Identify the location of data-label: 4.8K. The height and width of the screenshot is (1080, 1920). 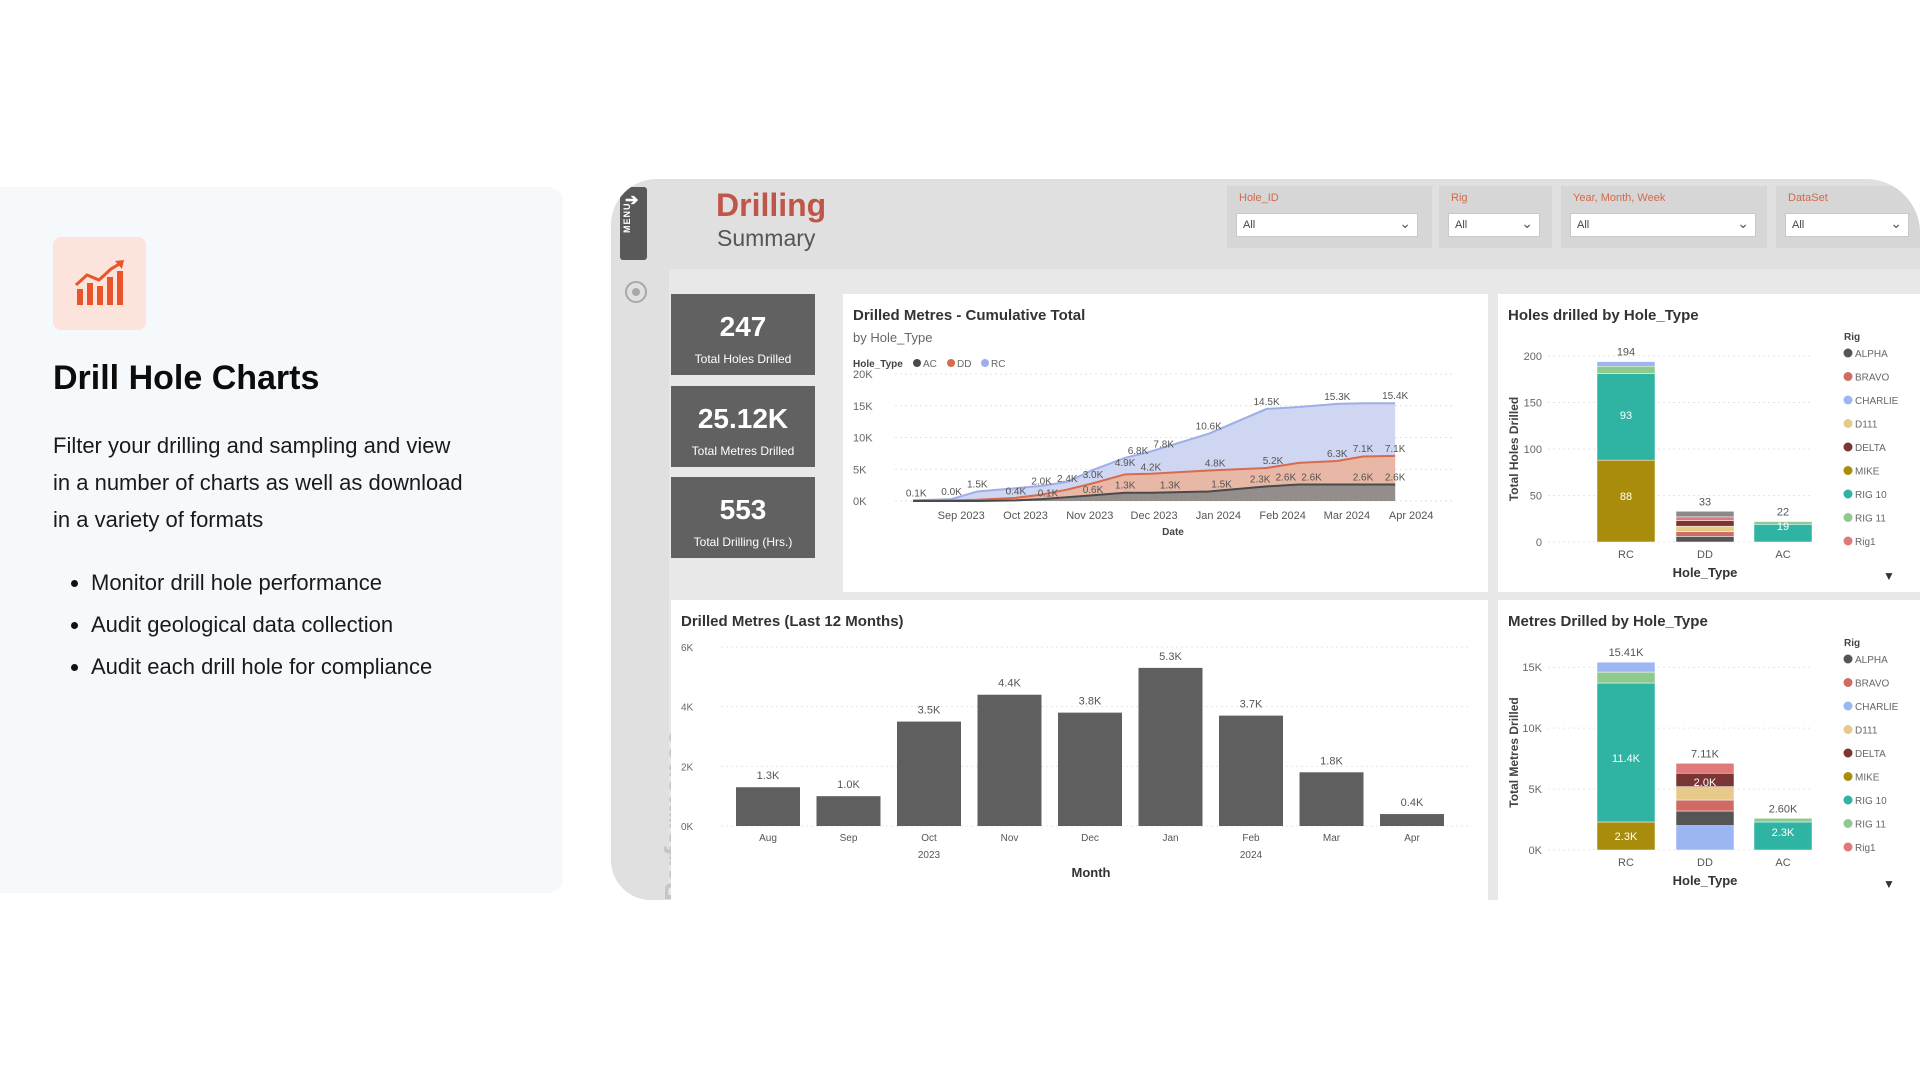
(1215, 464).